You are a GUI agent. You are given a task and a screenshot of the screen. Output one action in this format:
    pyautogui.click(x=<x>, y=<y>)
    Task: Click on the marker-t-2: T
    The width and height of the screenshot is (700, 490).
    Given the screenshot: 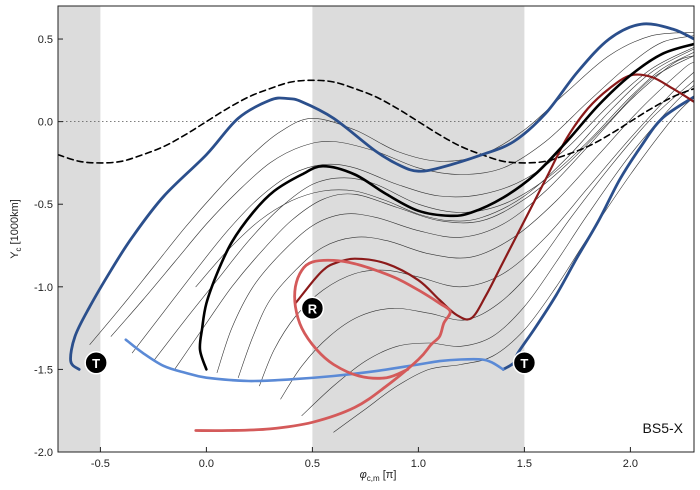 What is the action you would take?
    pyautogui.click(x=524, y=363)
    